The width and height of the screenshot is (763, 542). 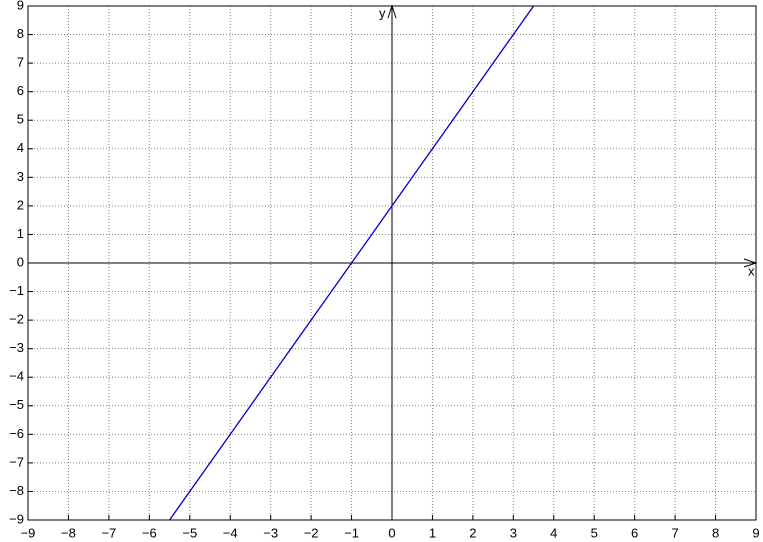 I want to click on y-tick-label: 7, so click(x=20, y=62).